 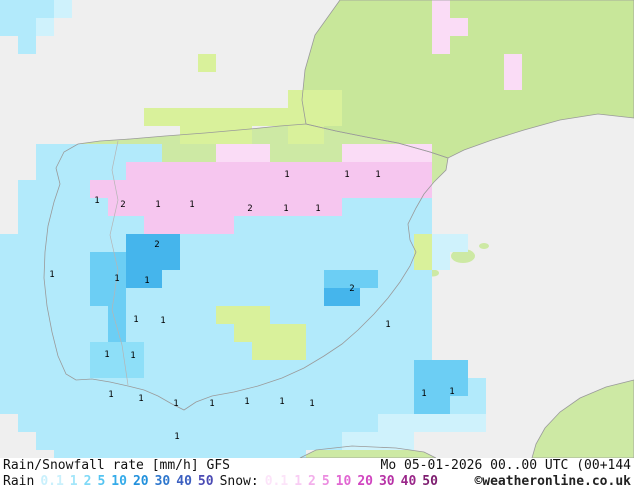 I want to click on snow-scale-value: 0.1, so click(x=276, y=481).